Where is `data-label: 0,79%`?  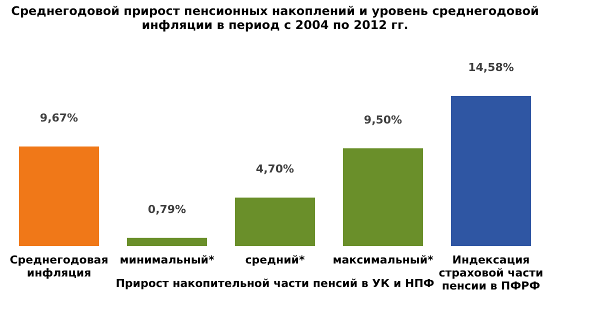
data-label: 0,79% is located at coordinates (167, 209).